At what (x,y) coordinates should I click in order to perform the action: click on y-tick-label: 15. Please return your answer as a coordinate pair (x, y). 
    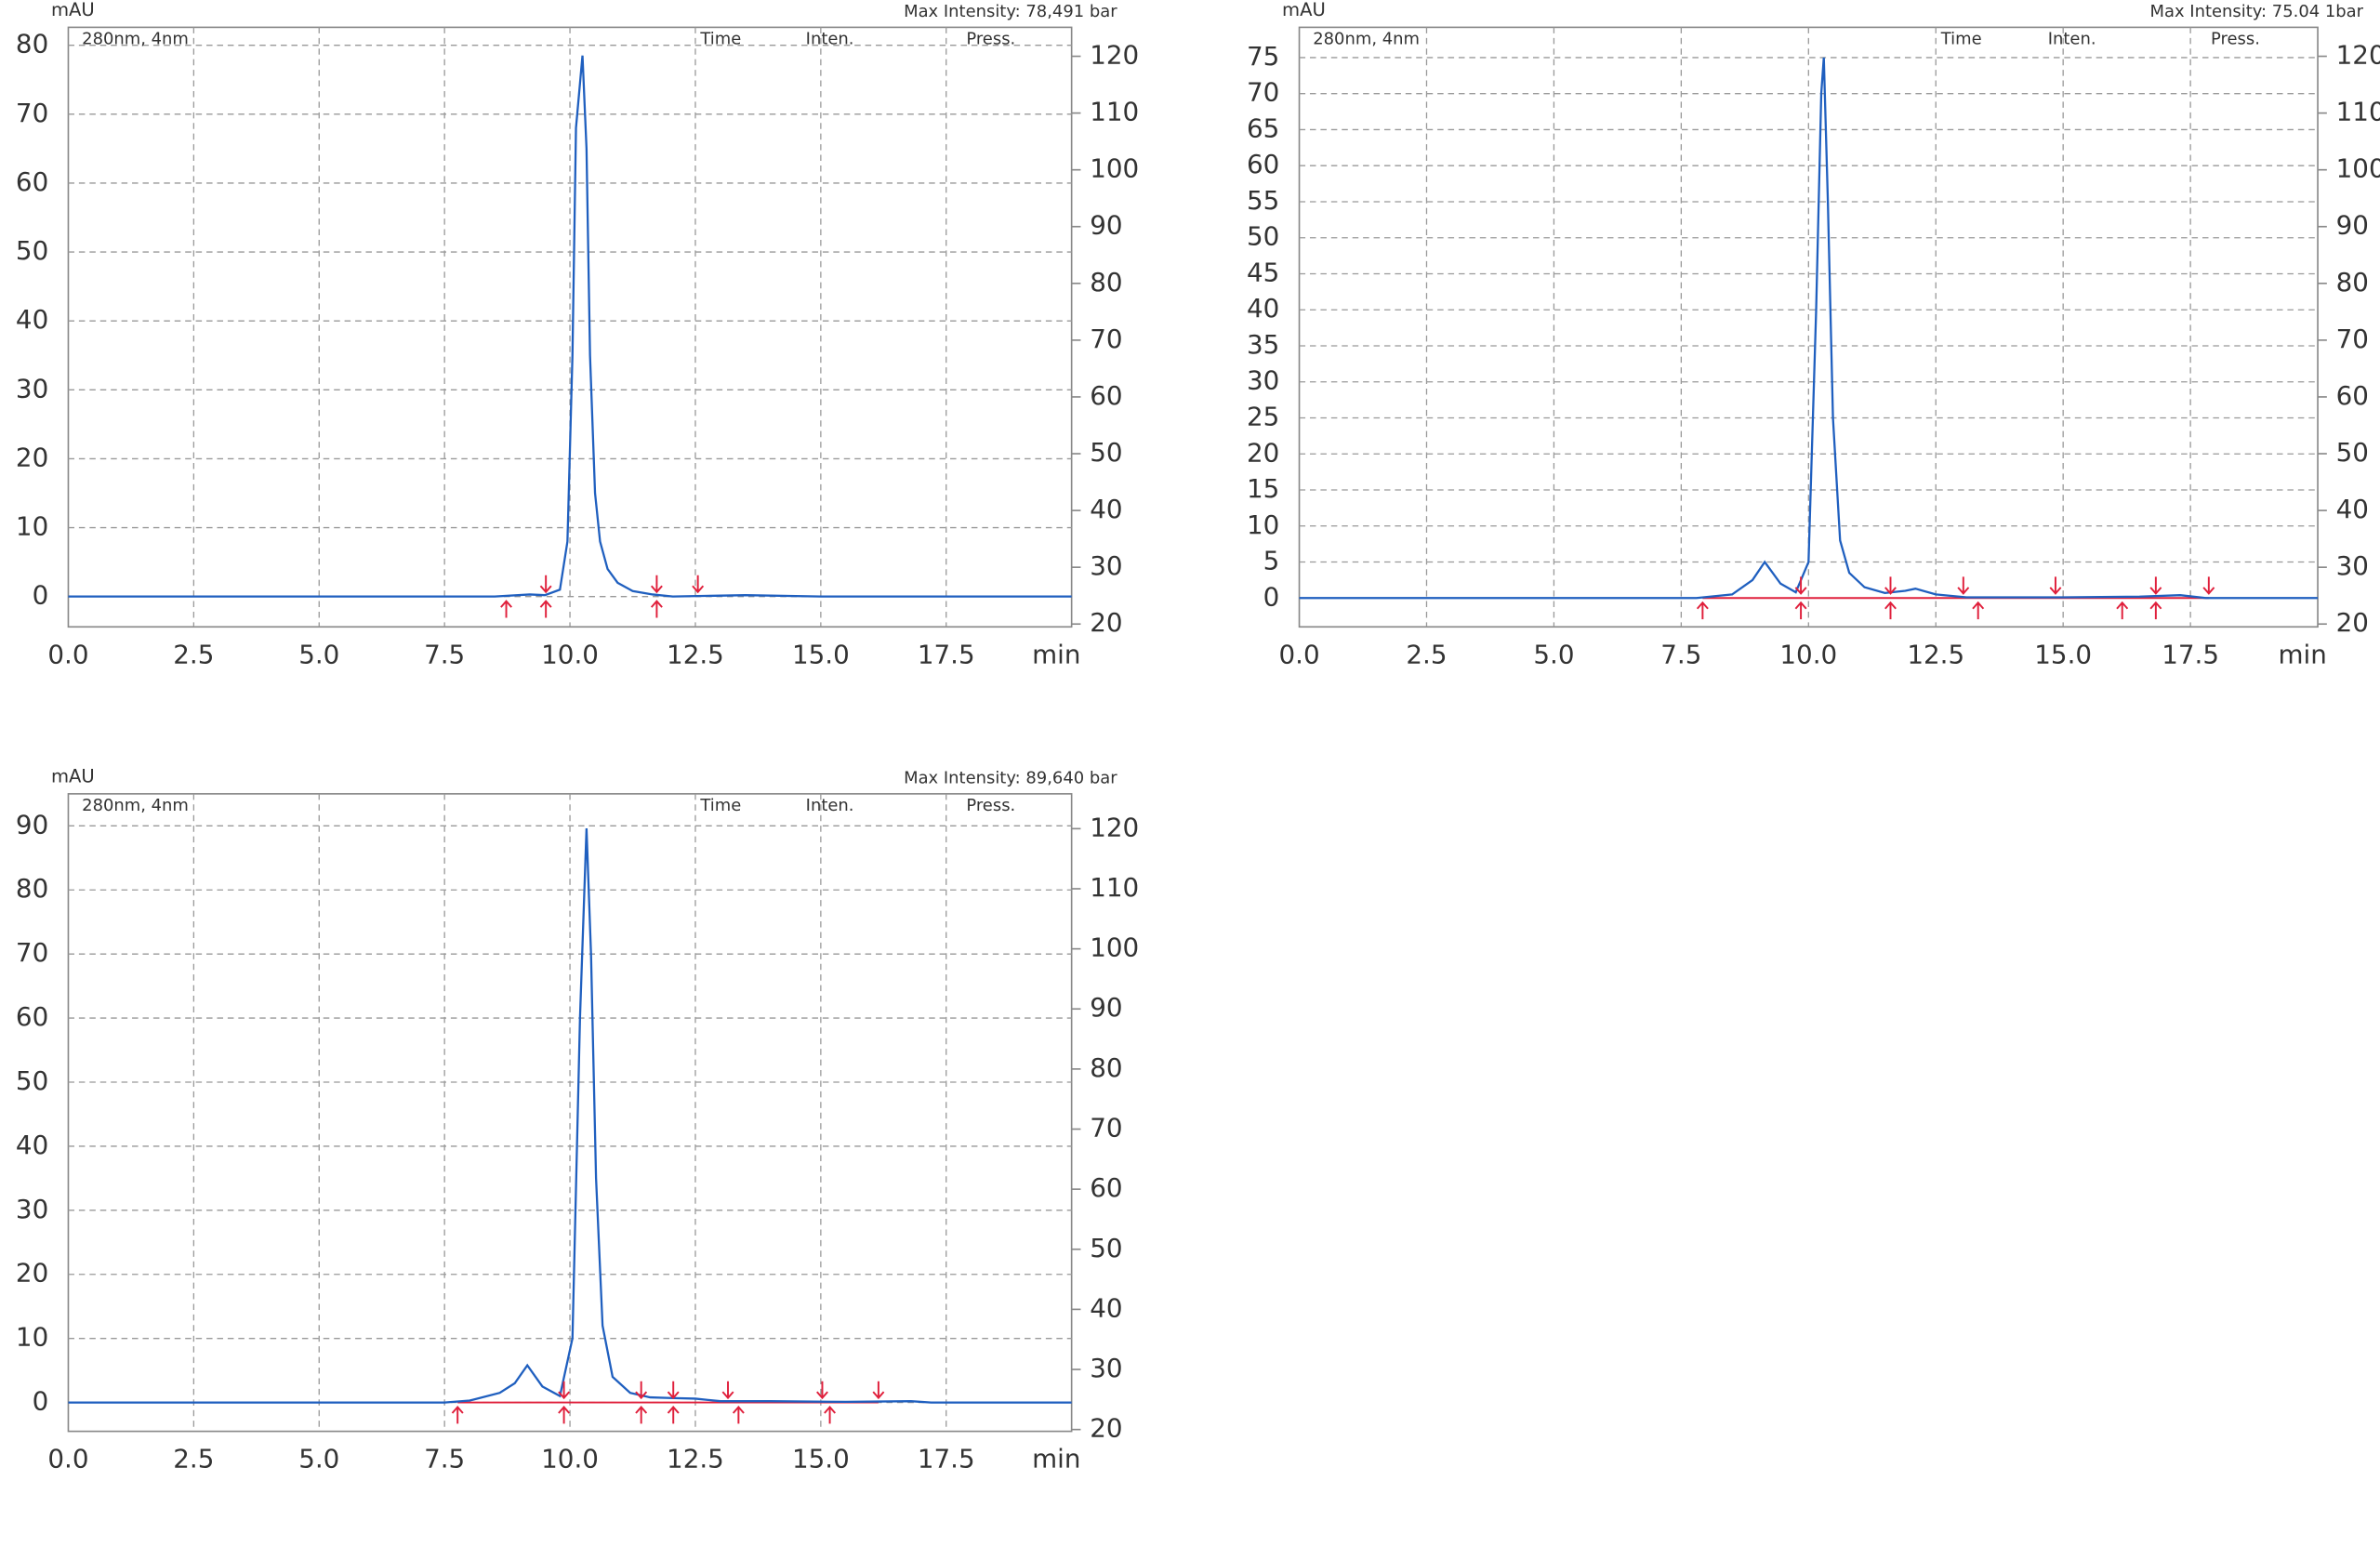
    Looking at the image, I should click on (1263, 488).